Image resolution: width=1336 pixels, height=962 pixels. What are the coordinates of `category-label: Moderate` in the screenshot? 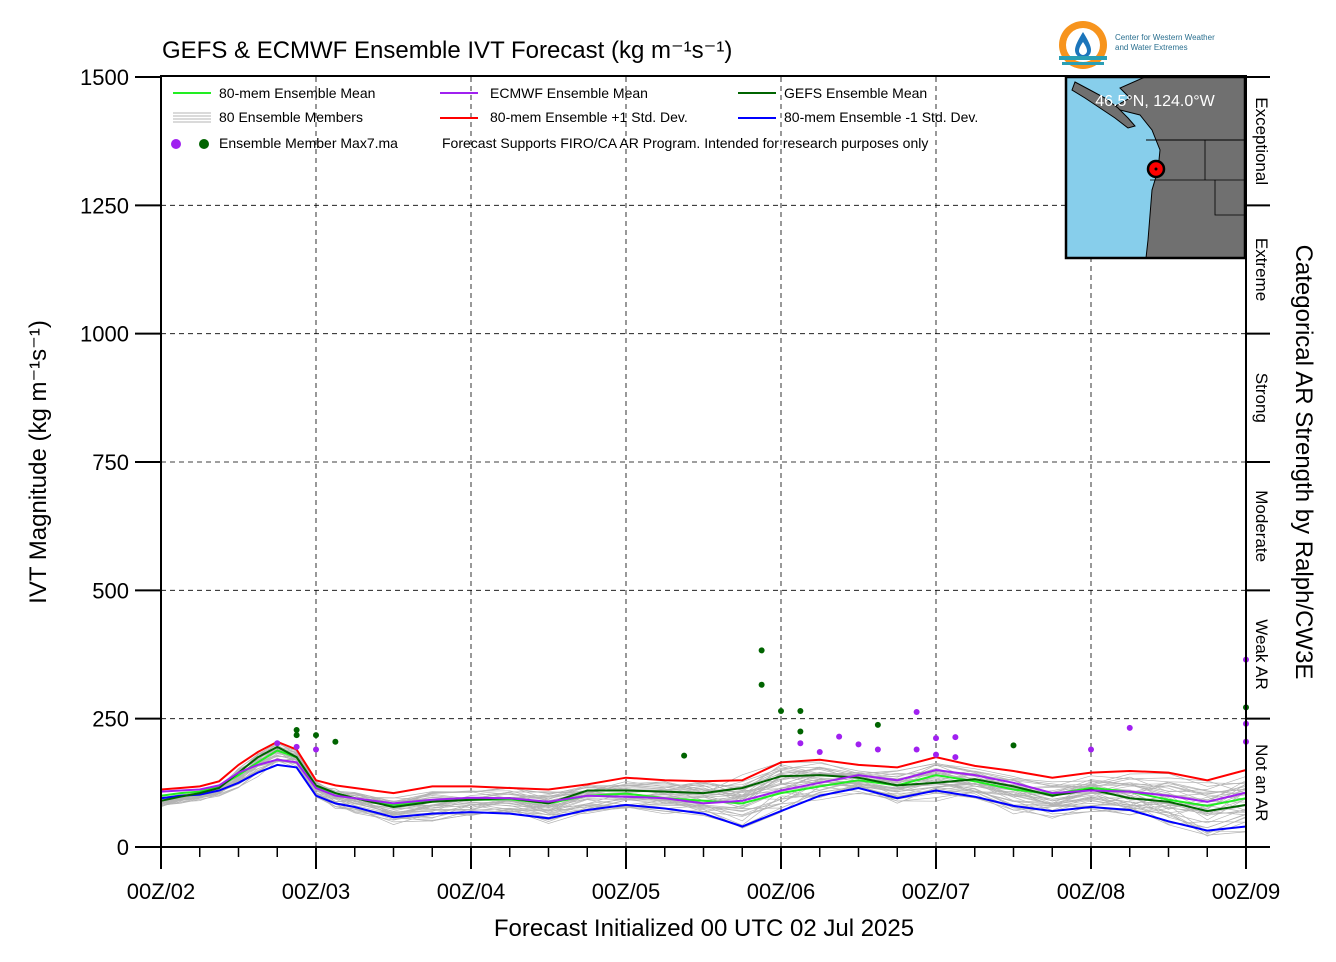 It's located at (1261, 526).